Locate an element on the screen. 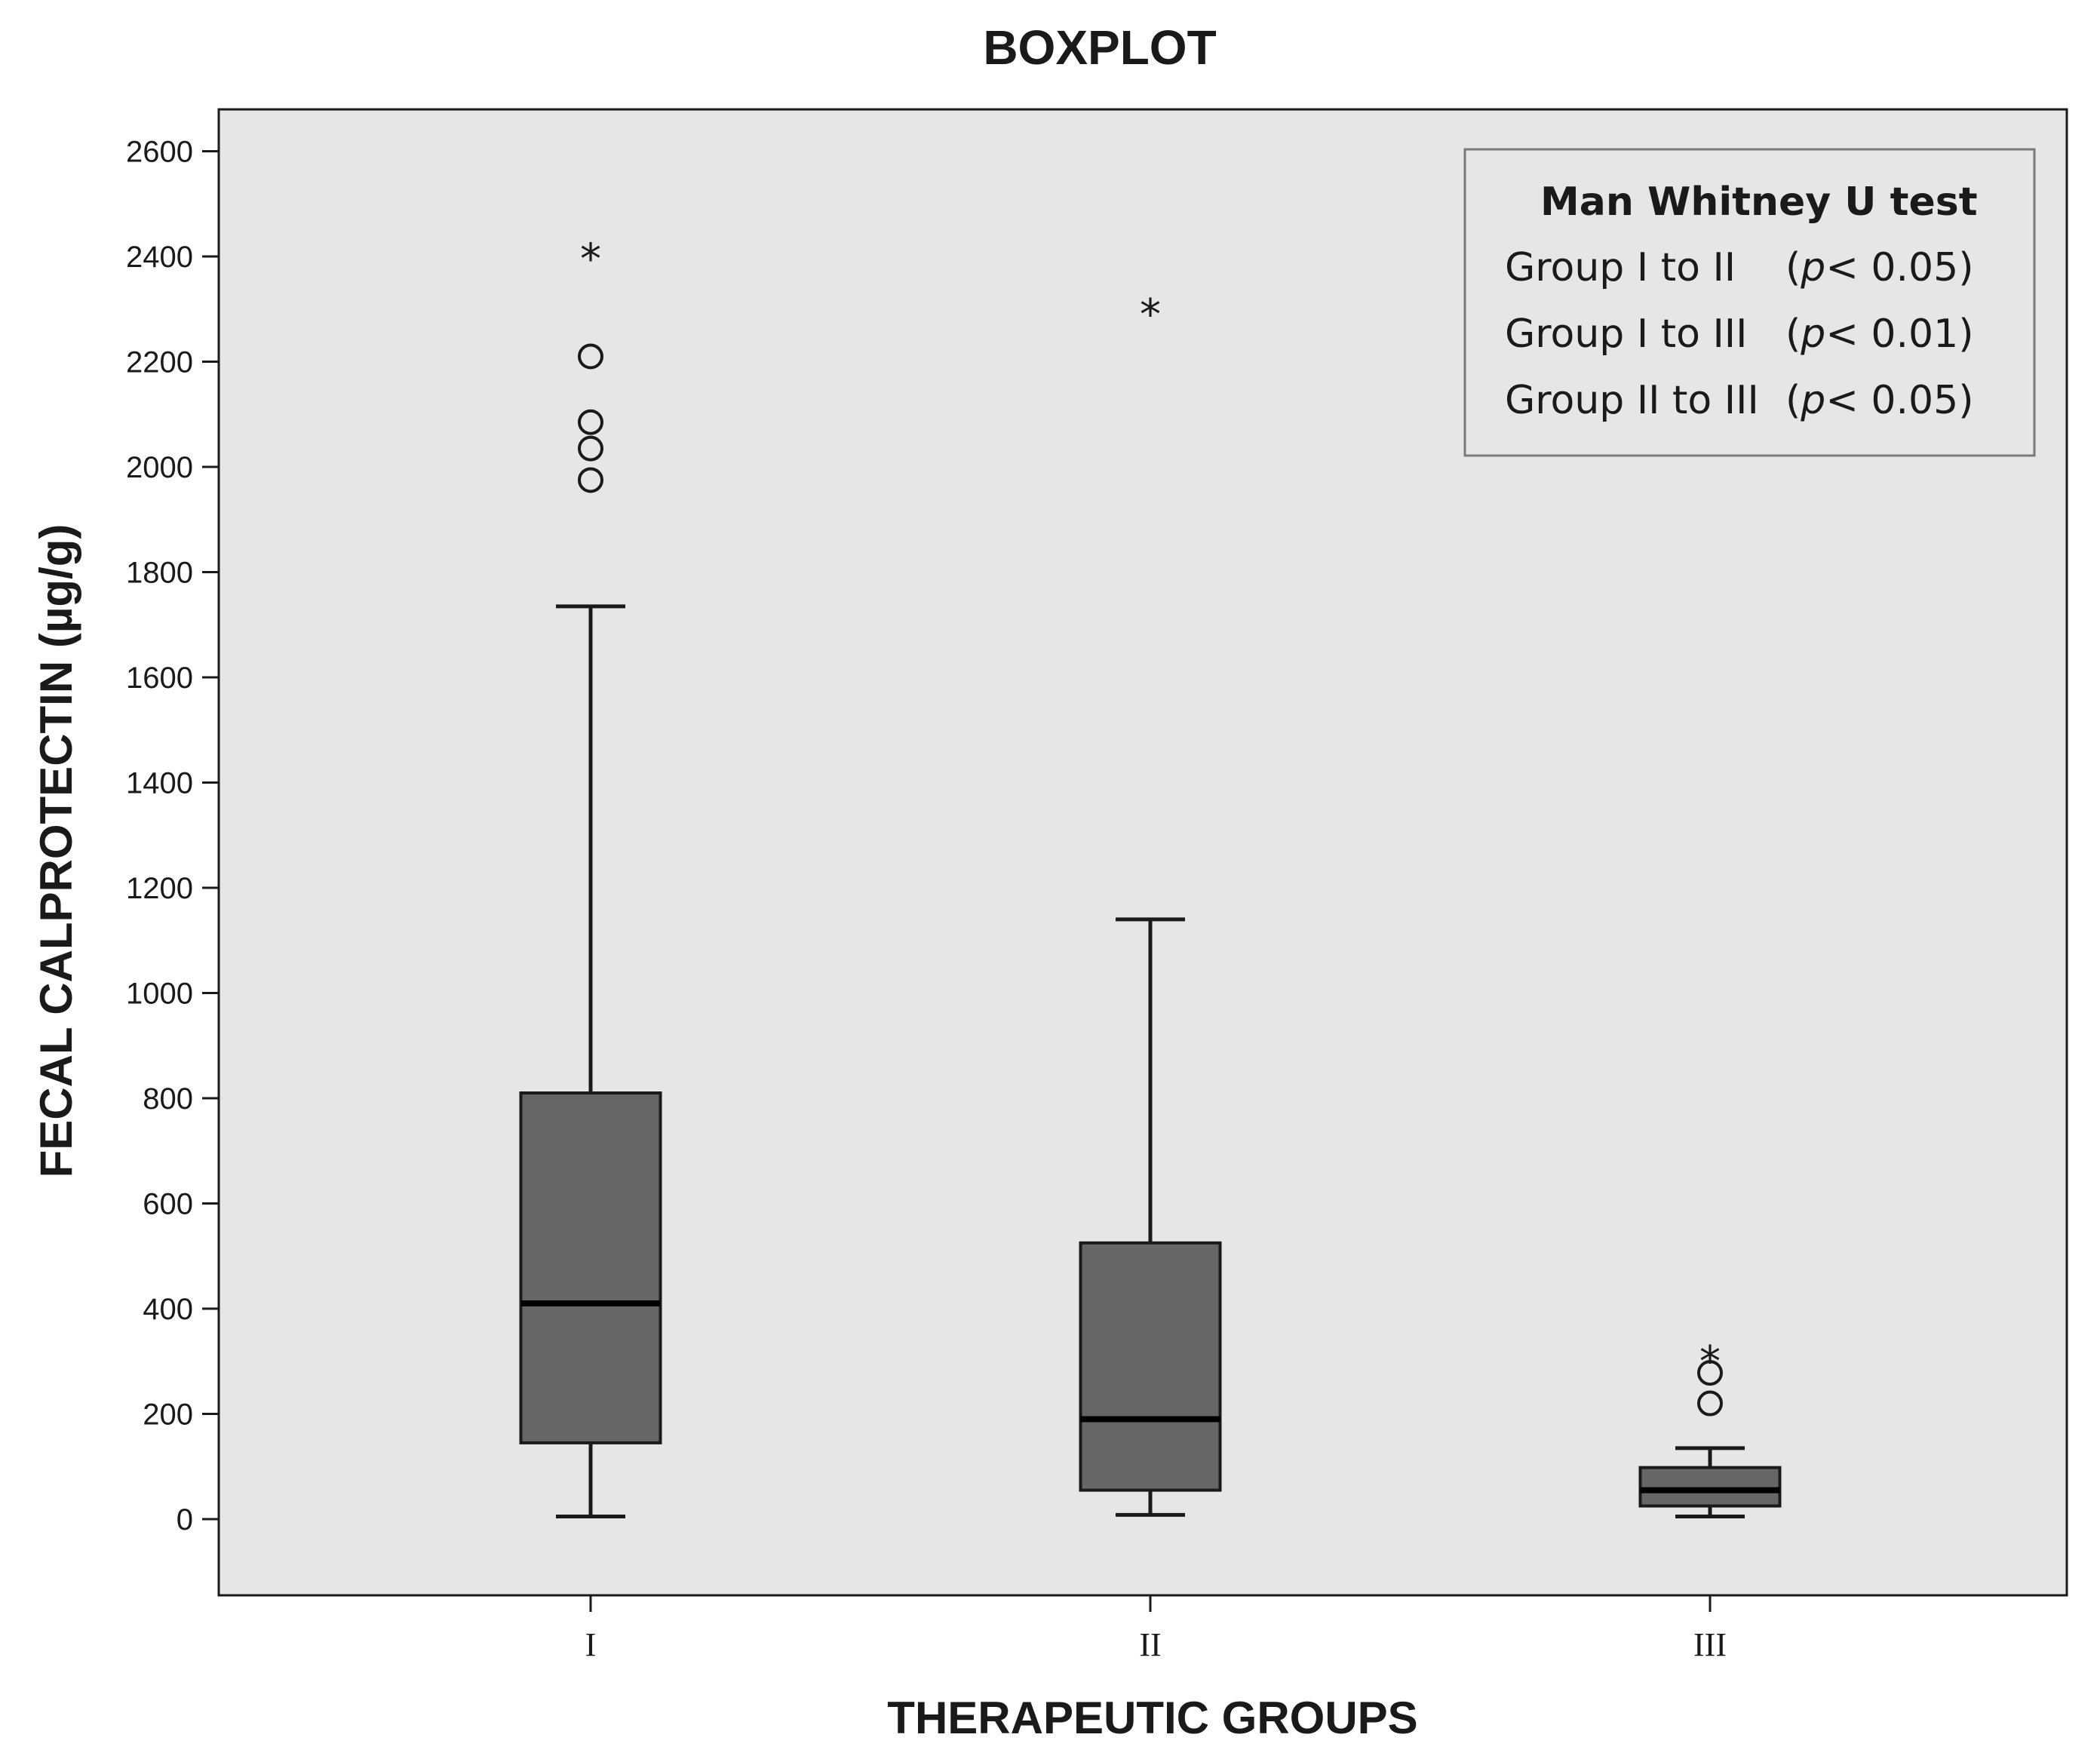  x-tick-label: III is located at coordinates (1710, 1644).